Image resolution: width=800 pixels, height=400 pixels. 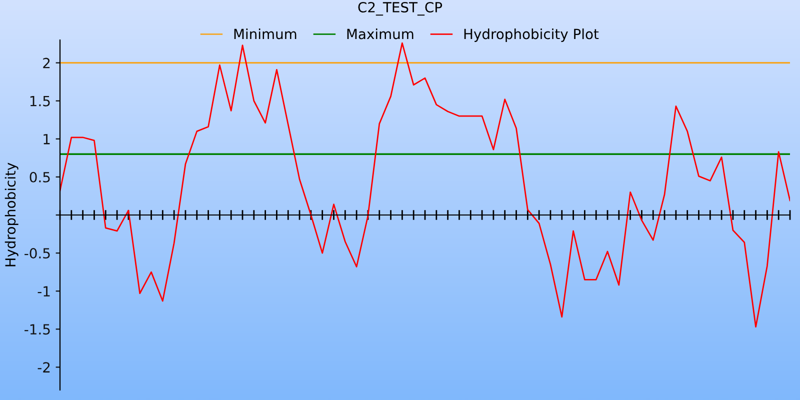 I want to click on y-tick-label: -1, so click(x=44, y=291).